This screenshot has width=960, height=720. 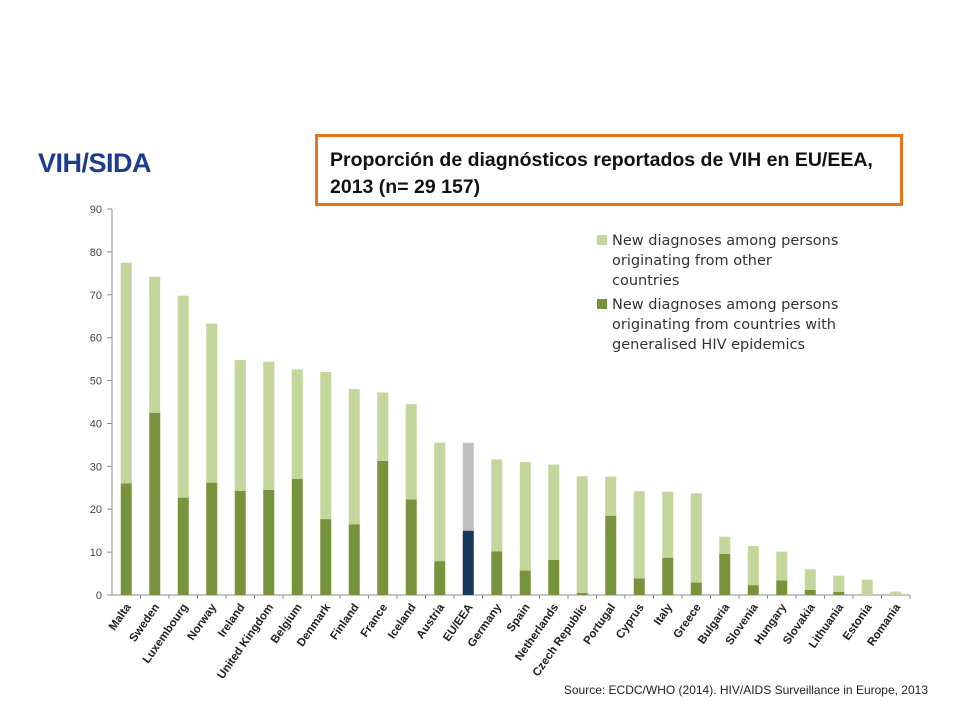 What do you see at coordinates (297, 424) in the screenshot?
I see `bar-other-belgium` at bounding box center [297, 424].